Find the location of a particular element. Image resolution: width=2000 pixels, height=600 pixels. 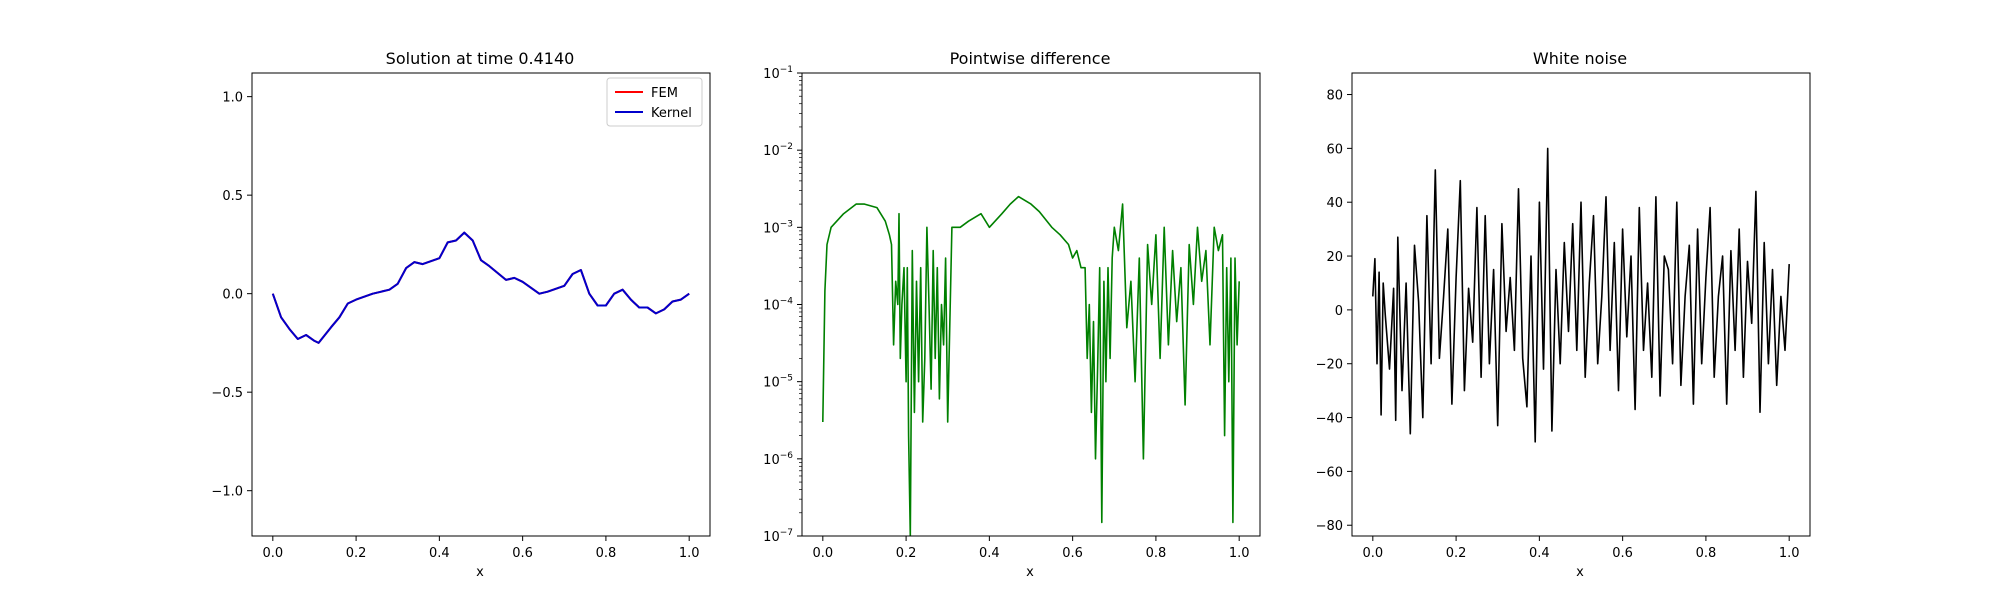

solution-panel-legend: FEM Kernel is located at coordinates (654, 102).